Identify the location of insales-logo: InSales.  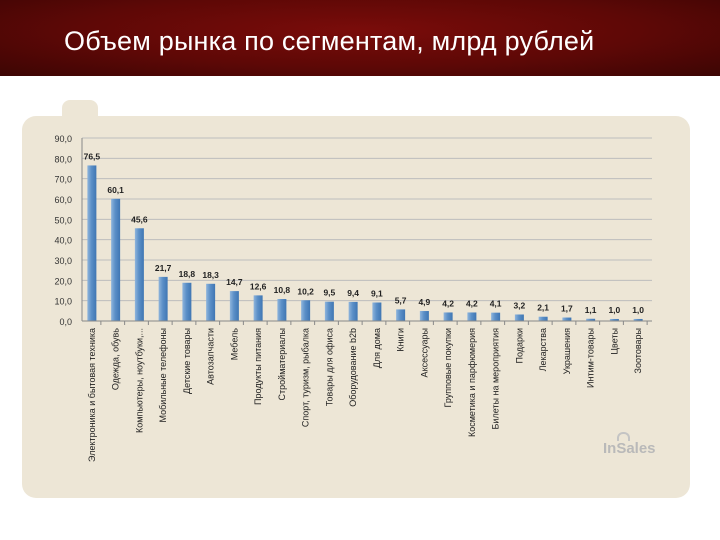
(629, 448).